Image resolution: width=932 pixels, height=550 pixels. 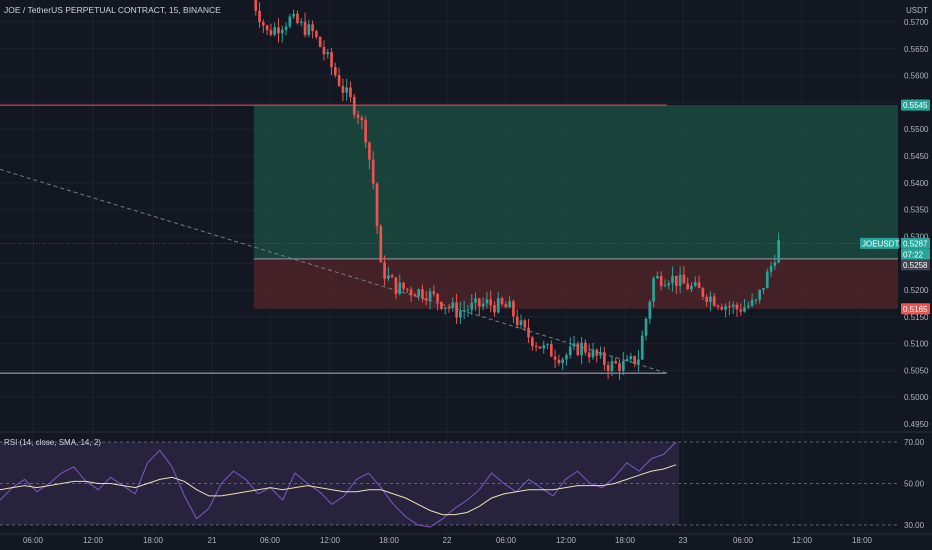 I want to click on rsi-tick-label: 70.00, so click(x=914, y=442).